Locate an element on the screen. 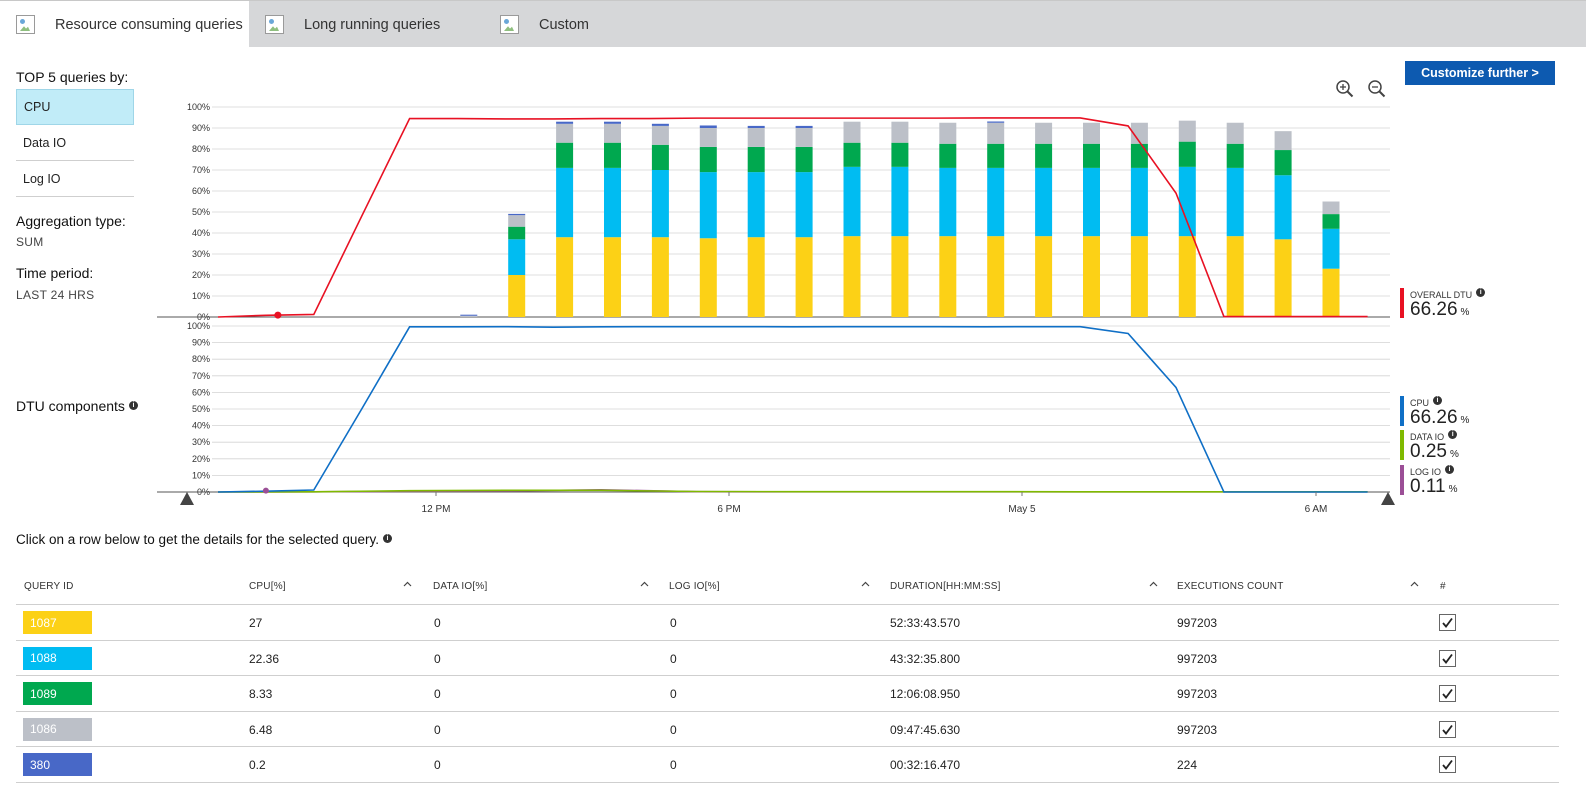 The width and height of the screenshot is (1586, 807). dtu-components-text: DTU components is located at coordinates (70, 406).